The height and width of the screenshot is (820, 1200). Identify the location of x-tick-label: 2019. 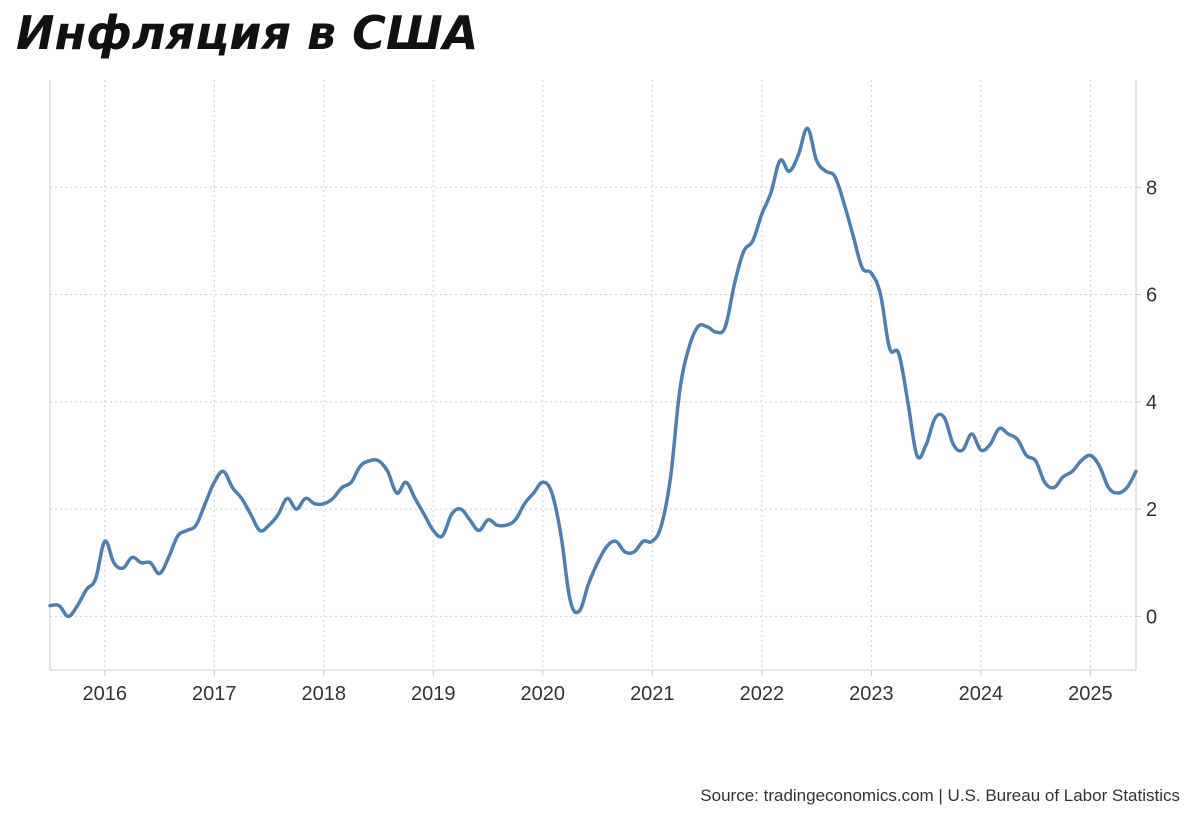
(433, 694).